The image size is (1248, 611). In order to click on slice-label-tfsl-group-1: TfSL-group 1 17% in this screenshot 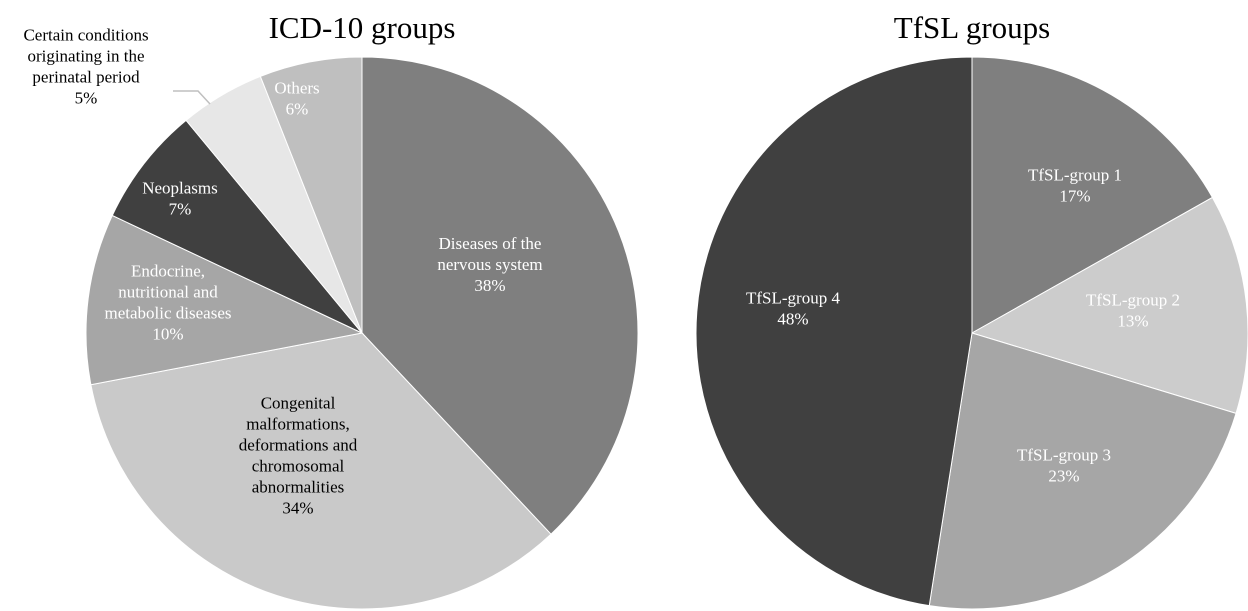, I will do `click(1075, 186)`.